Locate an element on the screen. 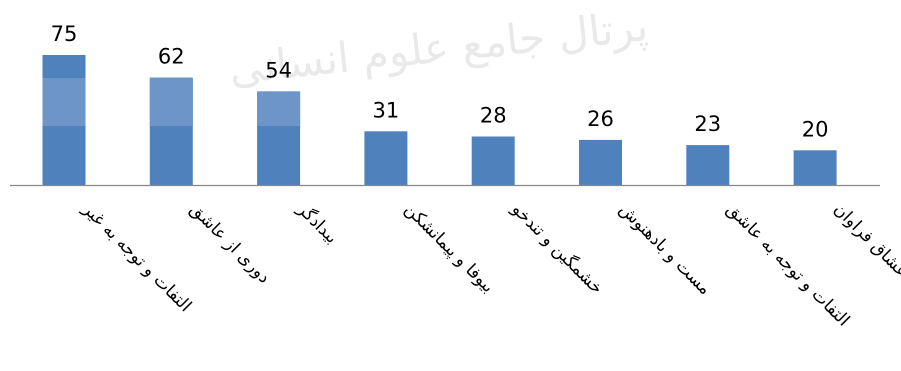 This screenshot has height=371, width=901. category-label-1: التفات و توجه به غیر is located at coordinates (136, 257).